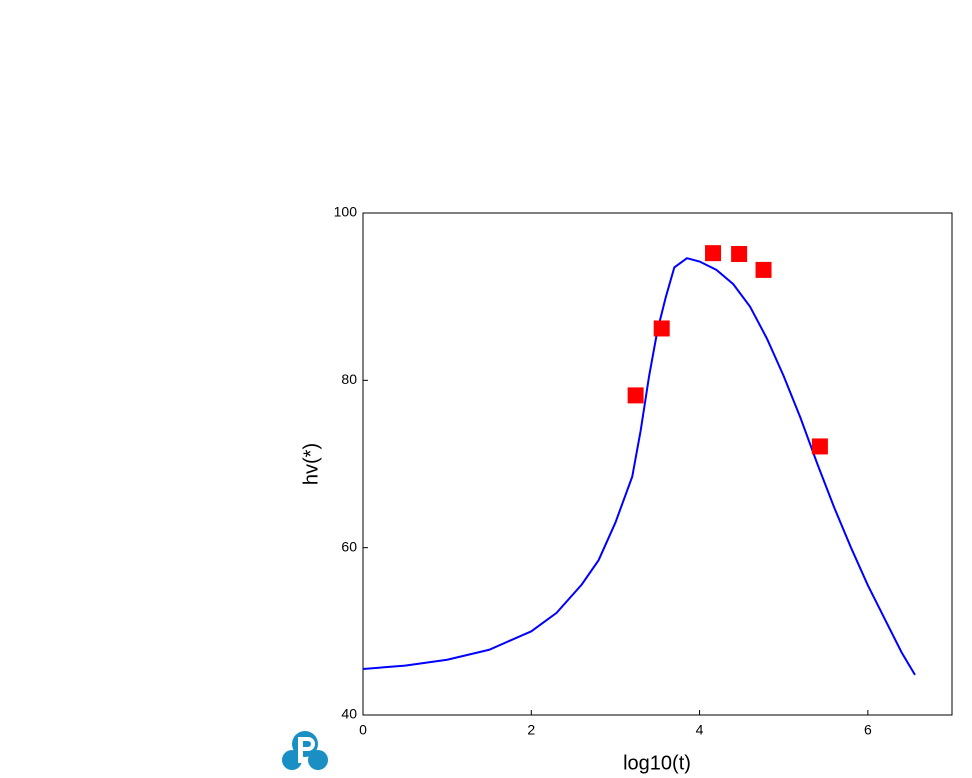  I want to click on y-axis-title: hv(*), so click(311, 464).